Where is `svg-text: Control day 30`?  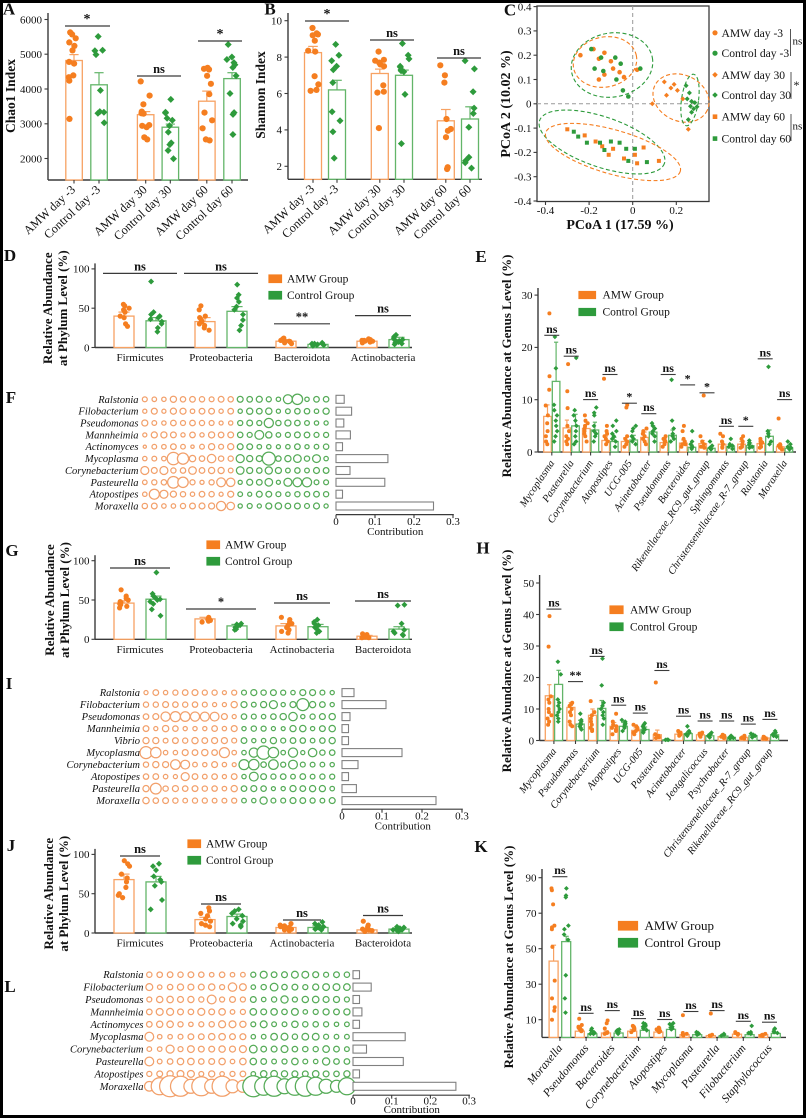 svg-text: Control day 30 is located at coordinates (757, 95).